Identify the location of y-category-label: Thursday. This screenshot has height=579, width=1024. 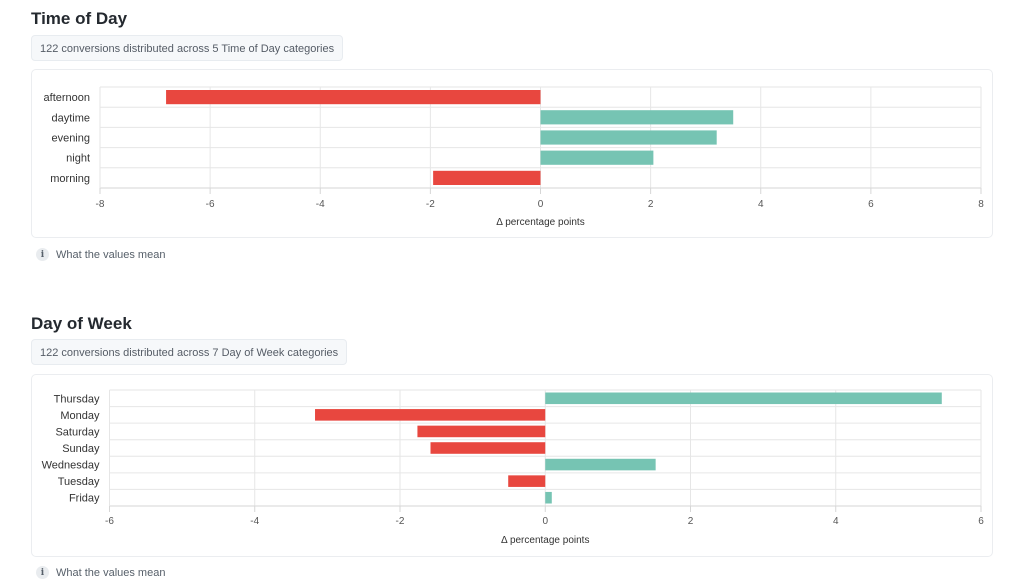
(77, 399).